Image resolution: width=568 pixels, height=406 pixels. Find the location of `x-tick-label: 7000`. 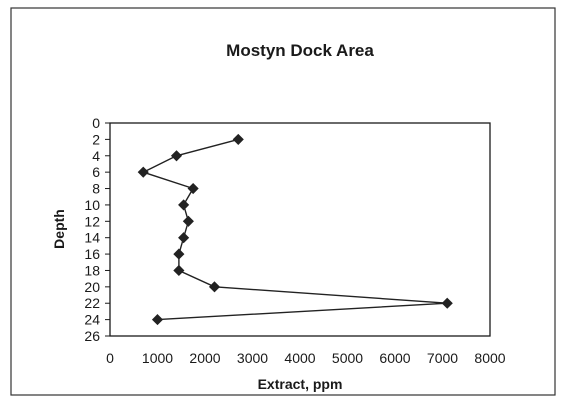

x-tick-label: 7000 is located at coordinates (442, 358).